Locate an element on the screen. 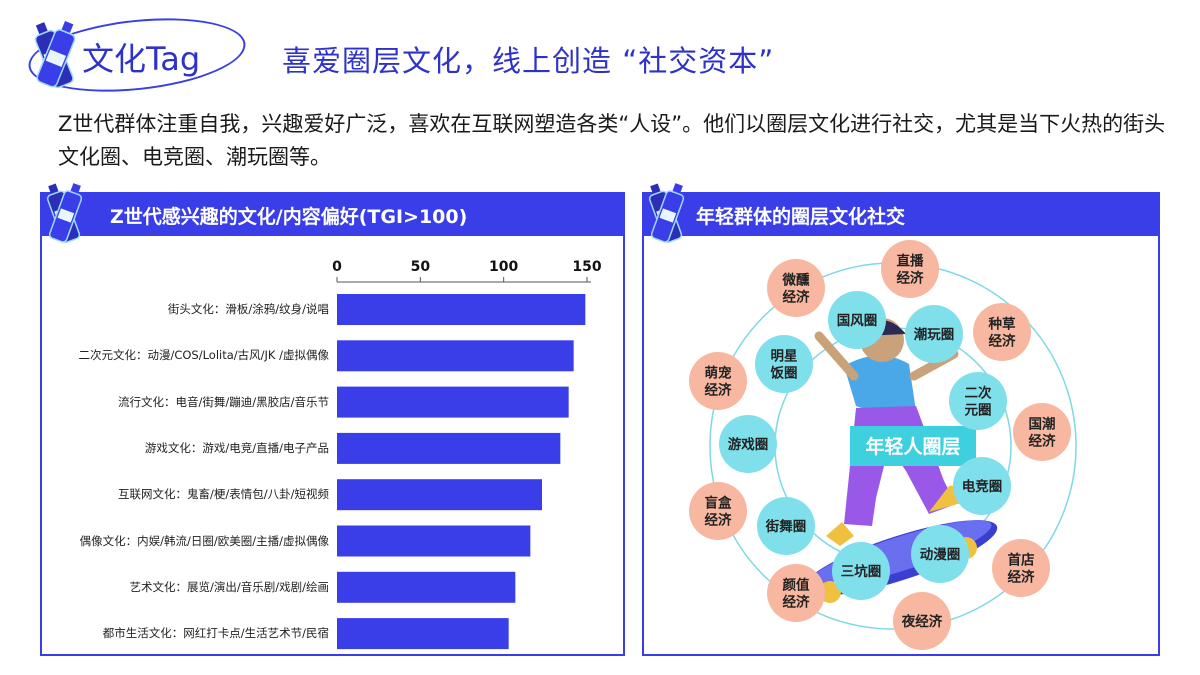 Image resolution: width=1200 pixels, height=675 pixels. inner-circle-label: 动漫圈 is located at coordinates (940, 554).